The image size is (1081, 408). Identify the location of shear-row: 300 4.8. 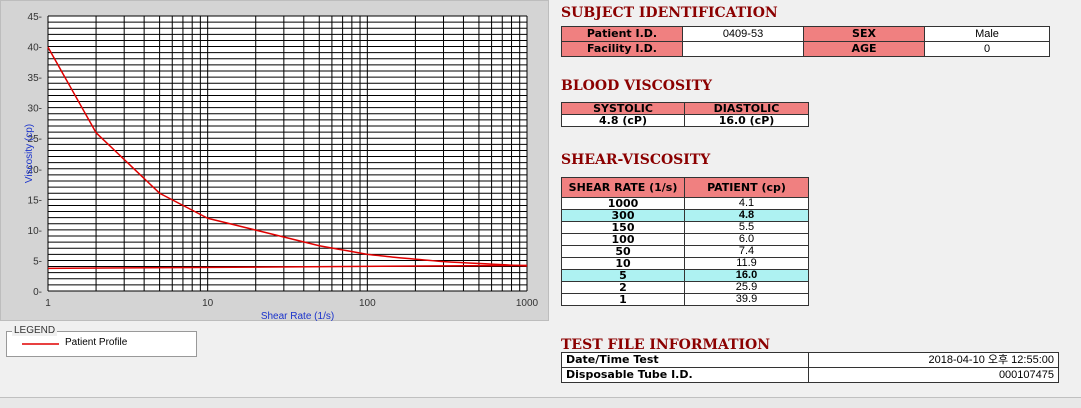
(685, 215).